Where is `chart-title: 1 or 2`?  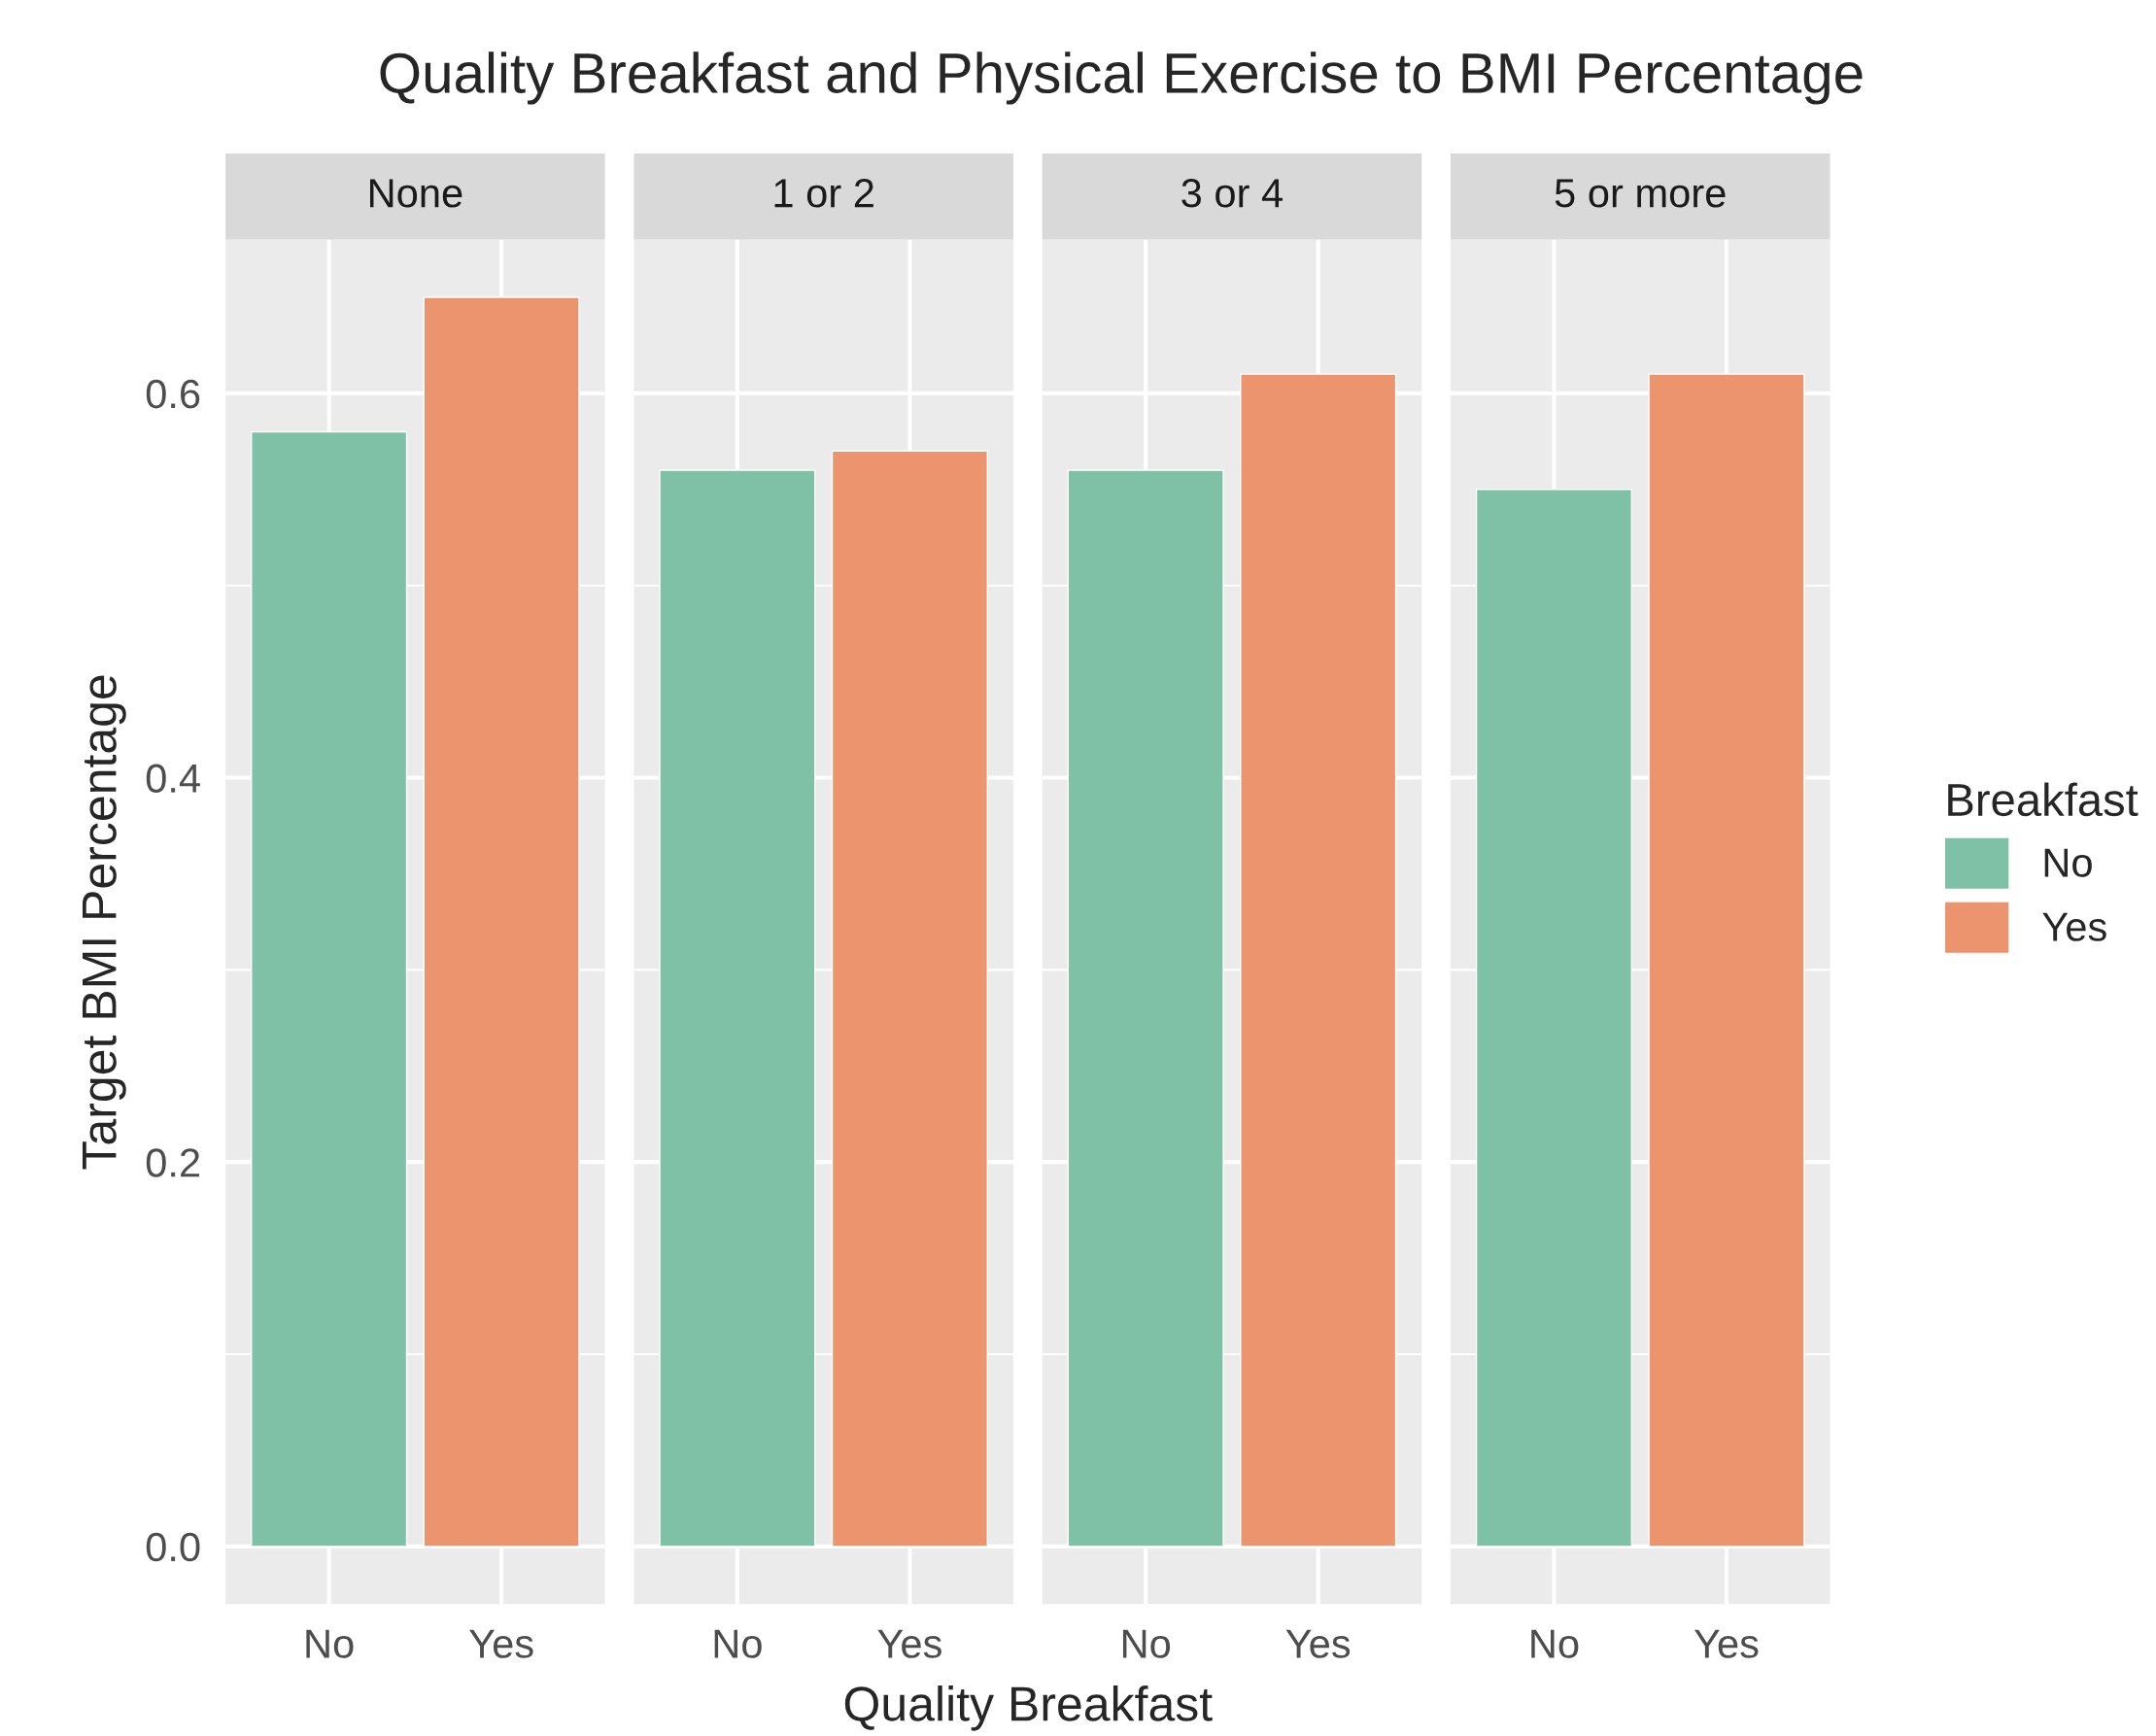
chart-title: 1 or 2 is located at coordinates (823, 193).